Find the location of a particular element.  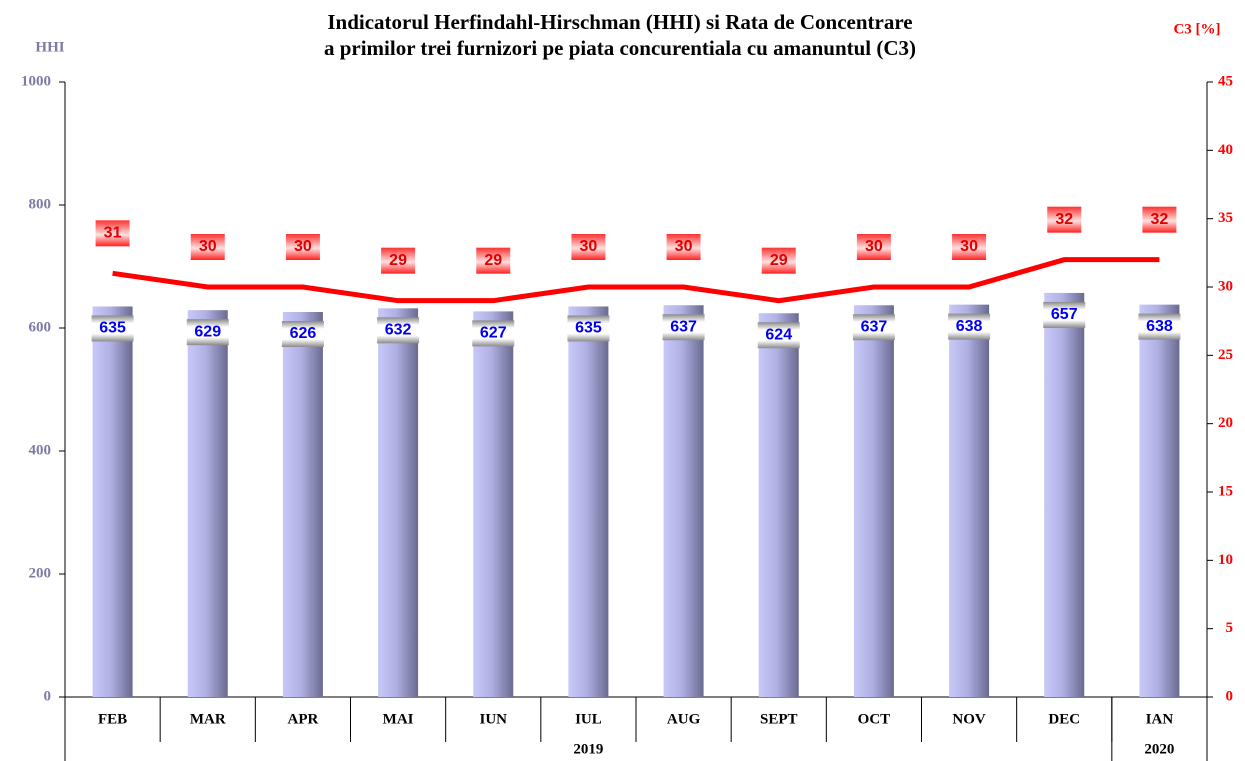

y-tick-label: 1000 is located at coordinates (36, 81).